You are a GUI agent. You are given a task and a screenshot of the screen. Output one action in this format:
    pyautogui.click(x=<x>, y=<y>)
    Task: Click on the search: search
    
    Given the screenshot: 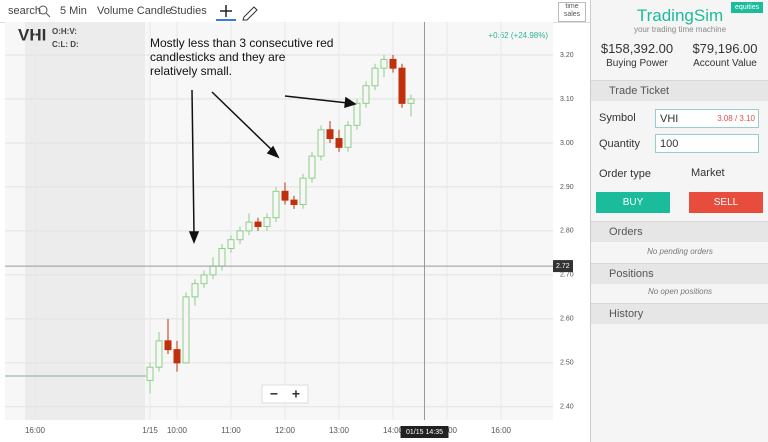 What is the action you would take?
    pyautogui.click(x=25, y=11)
    